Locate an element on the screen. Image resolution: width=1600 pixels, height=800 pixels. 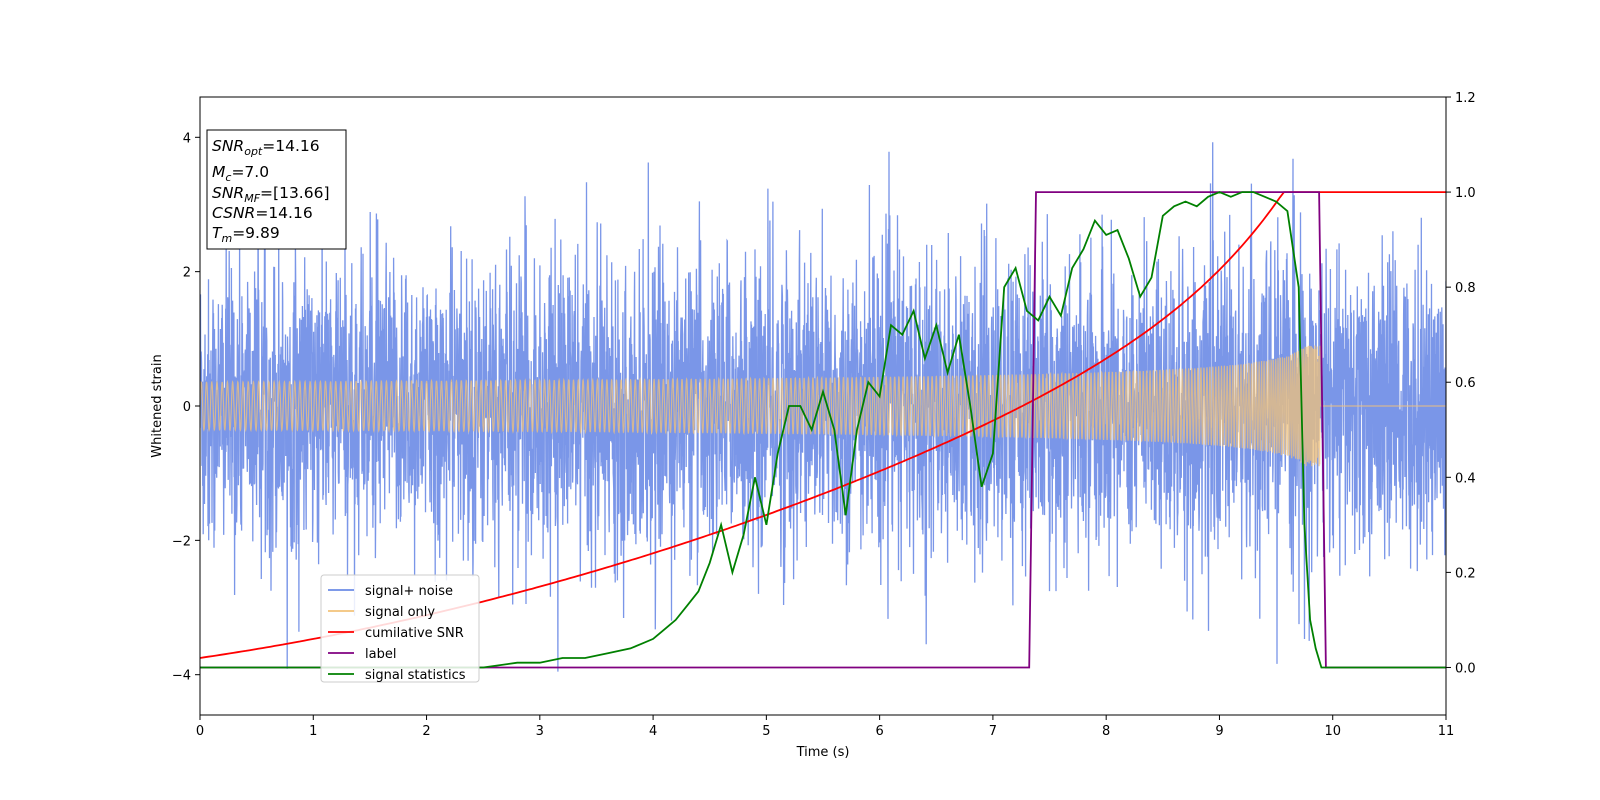
x-tick-label: 2 is located at coordinates (426, 731).